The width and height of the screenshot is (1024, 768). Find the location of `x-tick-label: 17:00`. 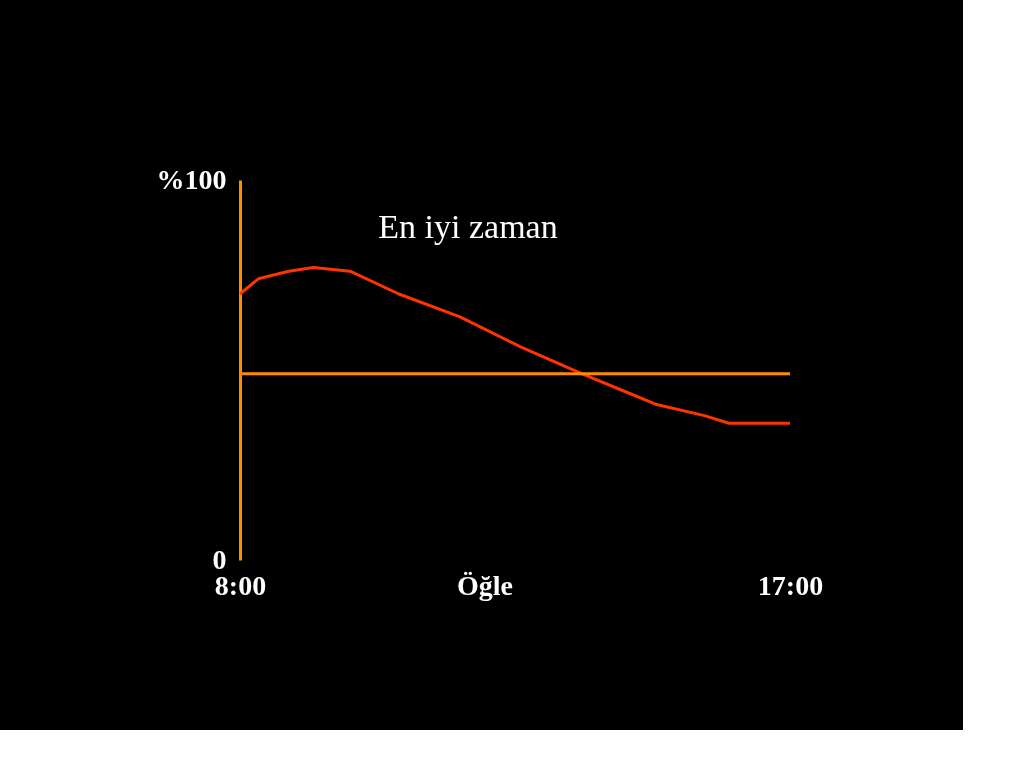

x-tick-label: 17:00 is located at coordinates (790, 585).